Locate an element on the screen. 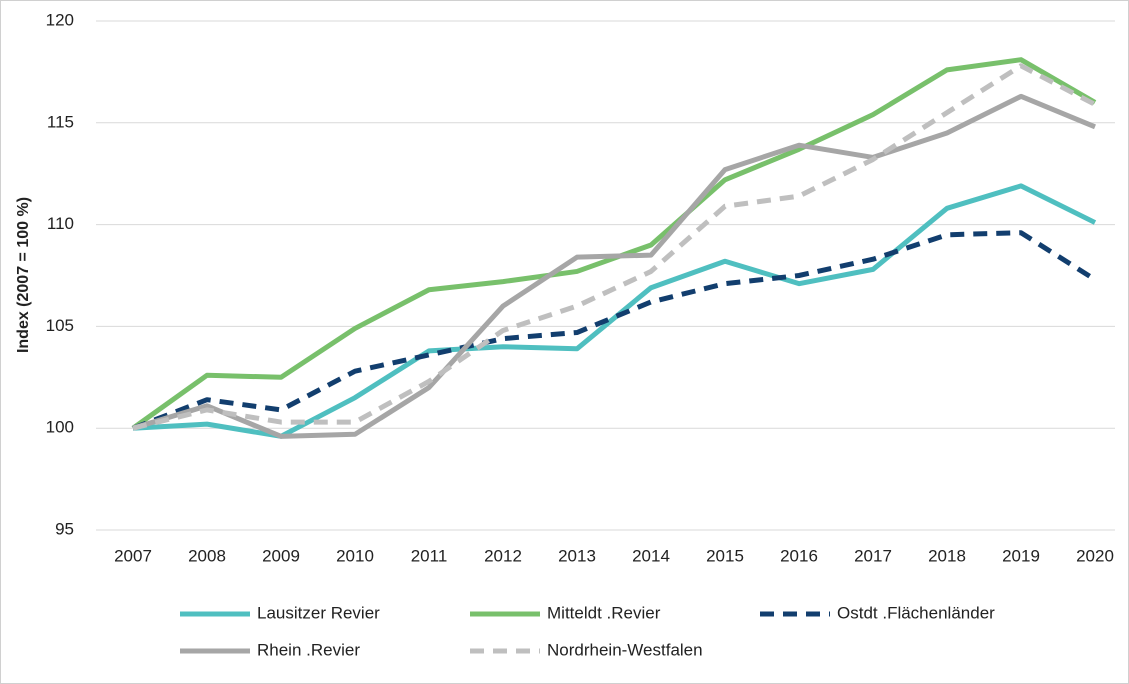  x-tick-label: 2015 is located at coordinates (725, 555).